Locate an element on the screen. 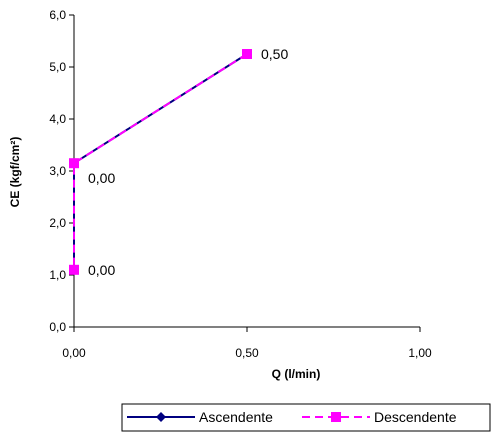  y-tick-label: 2,0 is located at coordinates (57, 223).